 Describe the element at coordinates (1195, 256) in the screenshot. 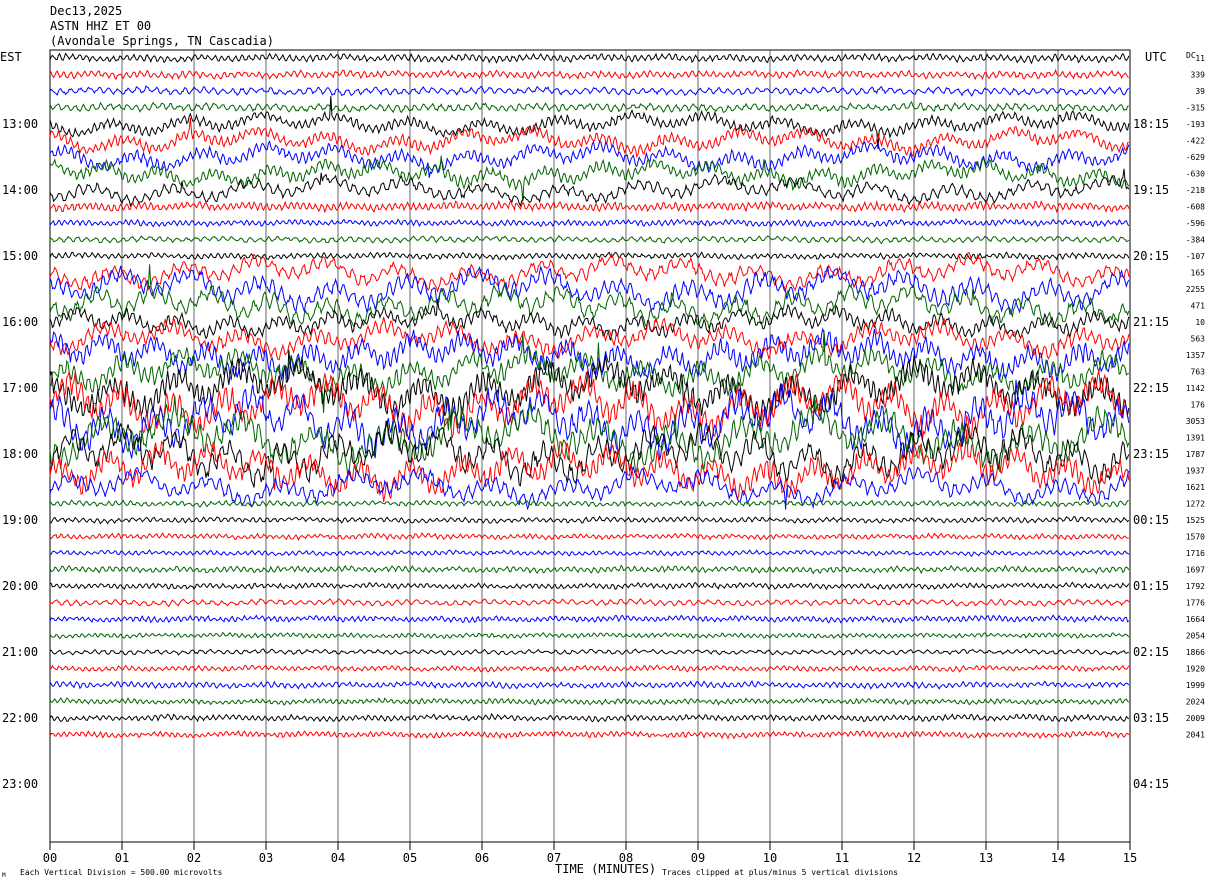

I see `dc-offset-label: -107` at that location.